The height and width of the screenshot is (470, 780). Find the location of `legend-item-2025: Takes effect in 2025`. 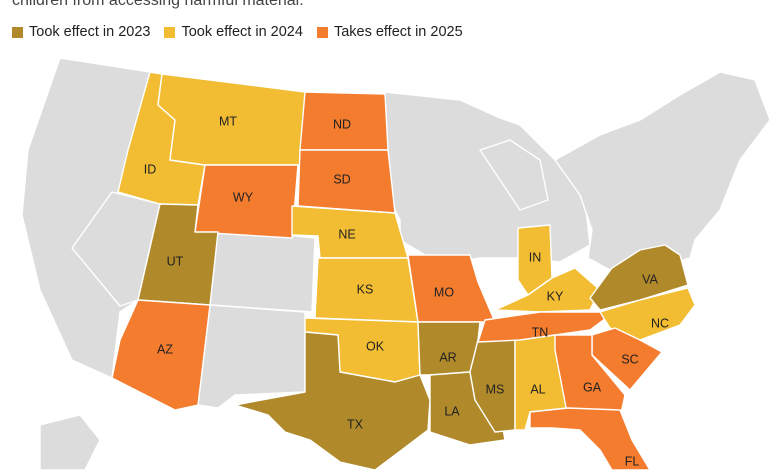

legend-item-2025: Takes effect in 2025 is located at coordinates (389, 32).